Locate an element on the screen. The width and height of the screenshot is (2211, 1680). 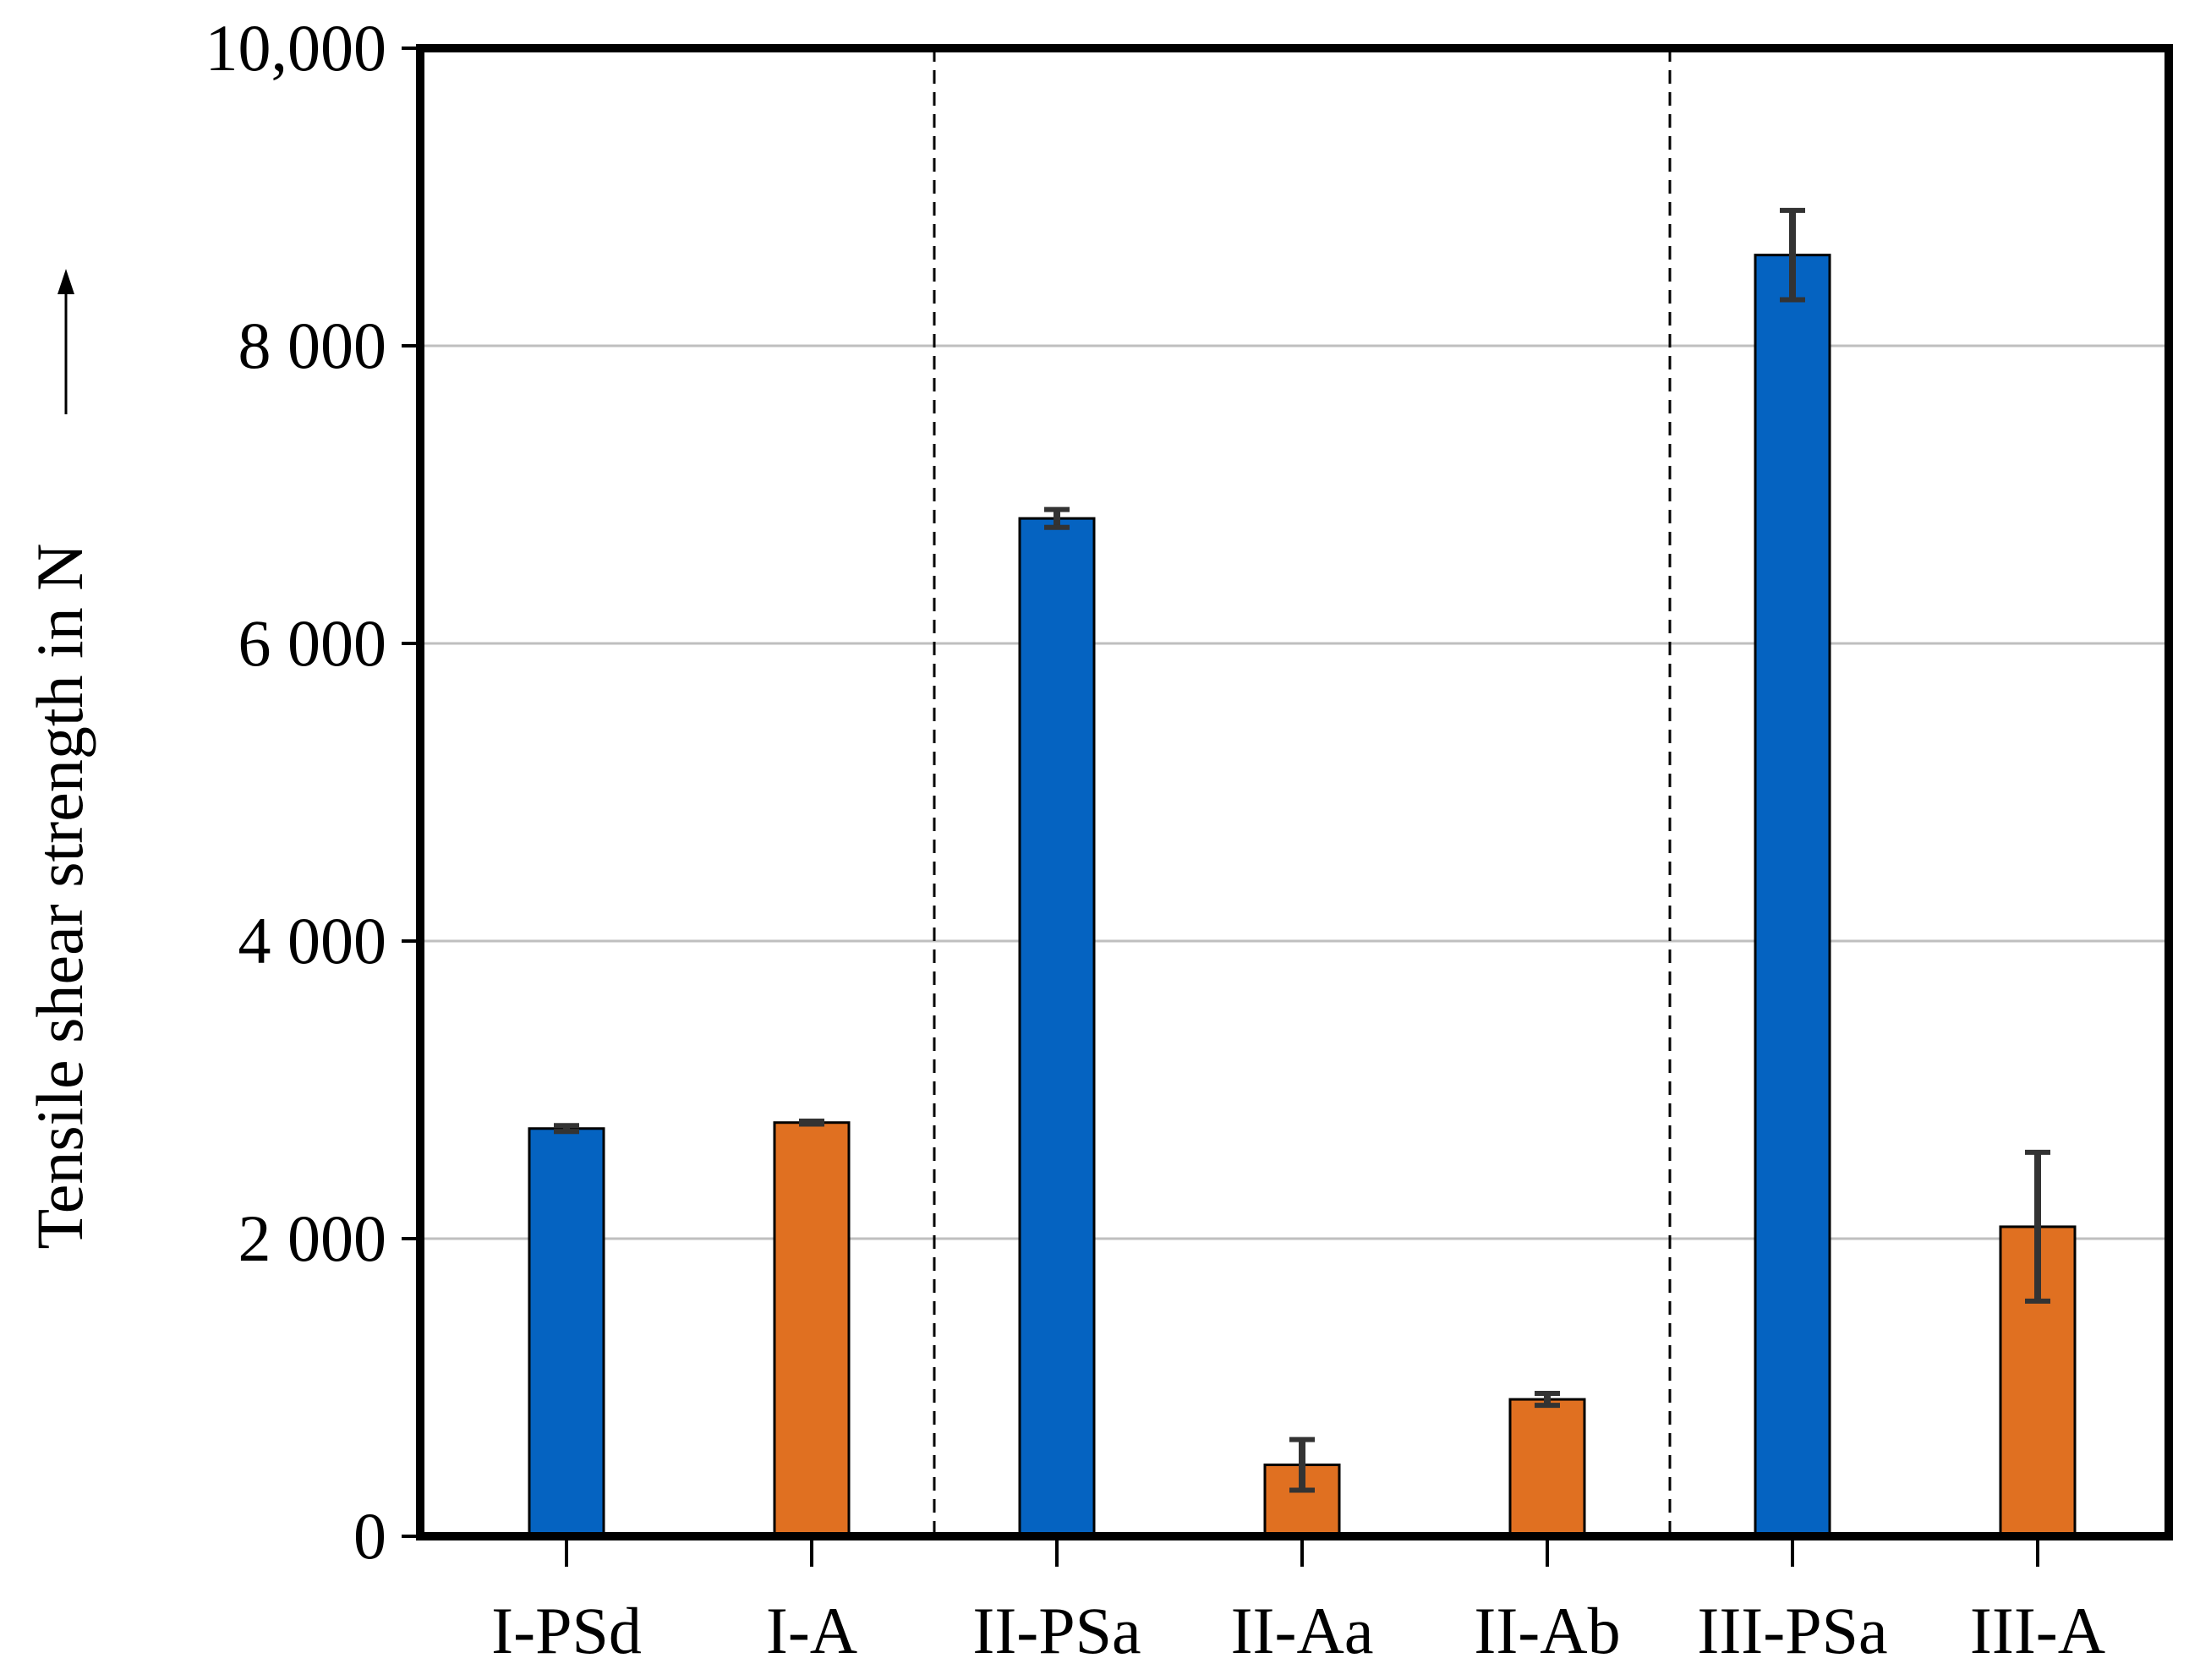
y-tick-label: 0 is located at coordinates (369, 1536).